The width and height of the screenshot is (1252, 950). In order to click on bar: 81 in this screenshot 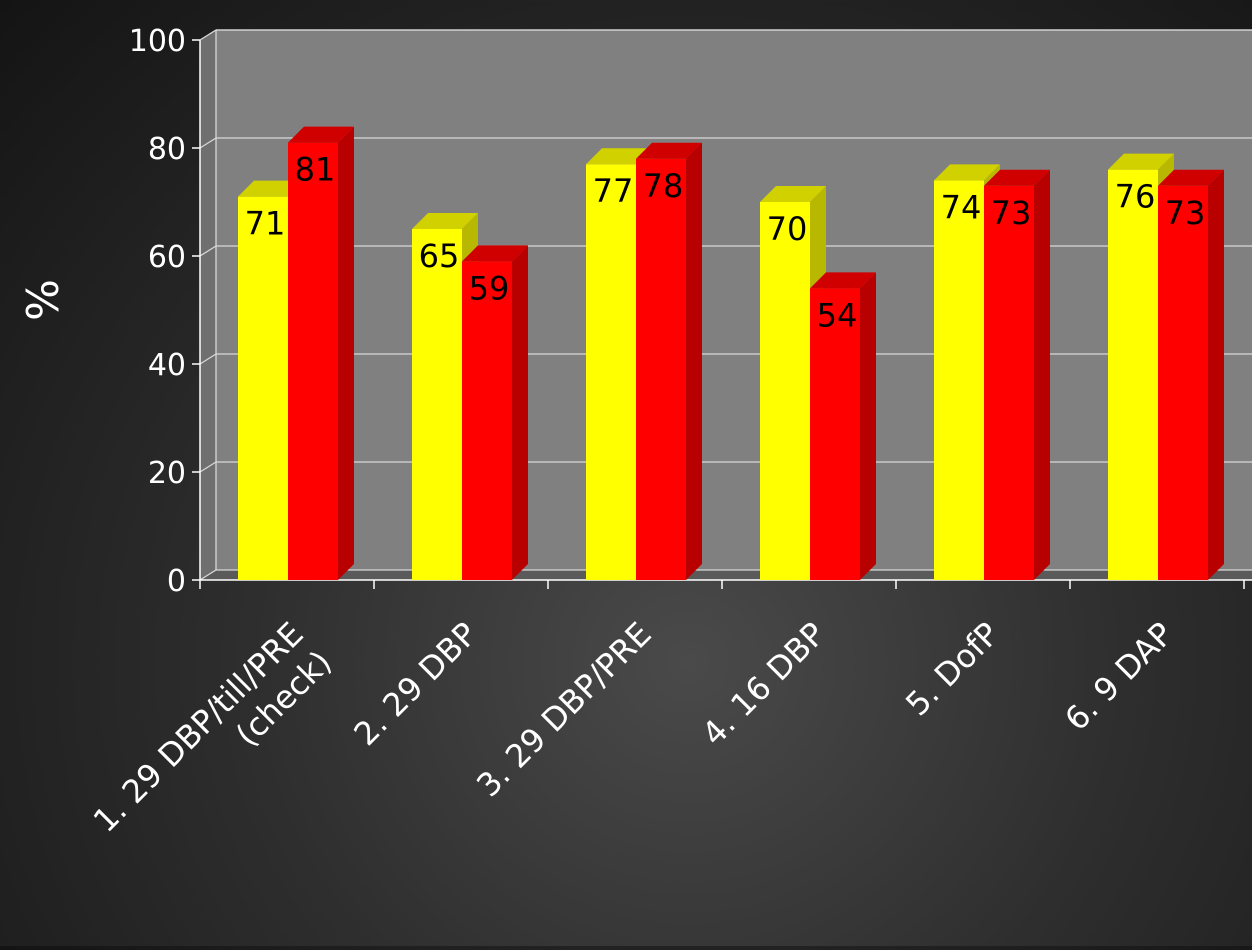, I will do `click(321, 353)`.